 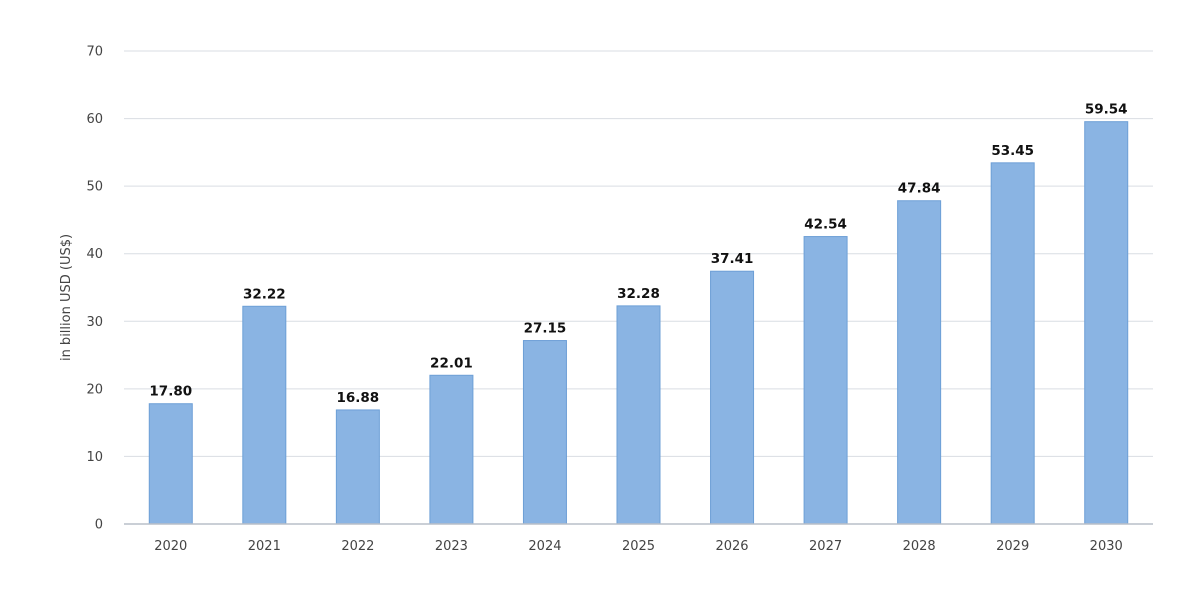 I want to click on y-tick-label: 40, so click(x=94, y=254).